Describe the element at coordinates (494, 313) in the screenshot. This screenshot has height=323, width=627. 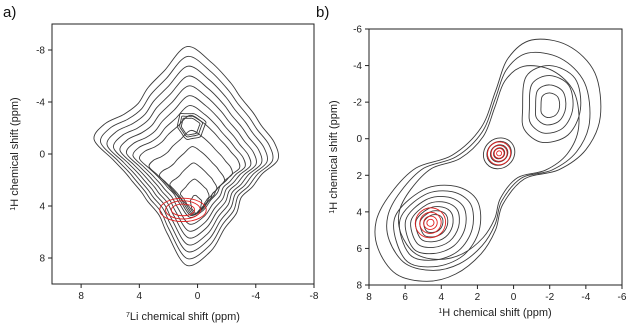
I see `panel-b-x-axis-title: 1H chemical shift (ppm)` at that location.